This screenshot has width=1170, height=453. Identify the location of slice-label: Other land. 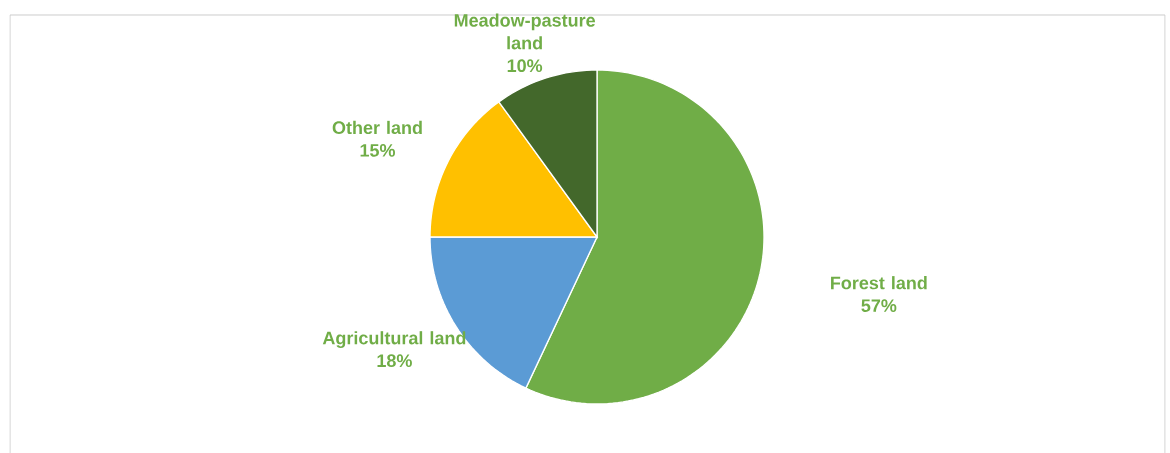
(377, 127).